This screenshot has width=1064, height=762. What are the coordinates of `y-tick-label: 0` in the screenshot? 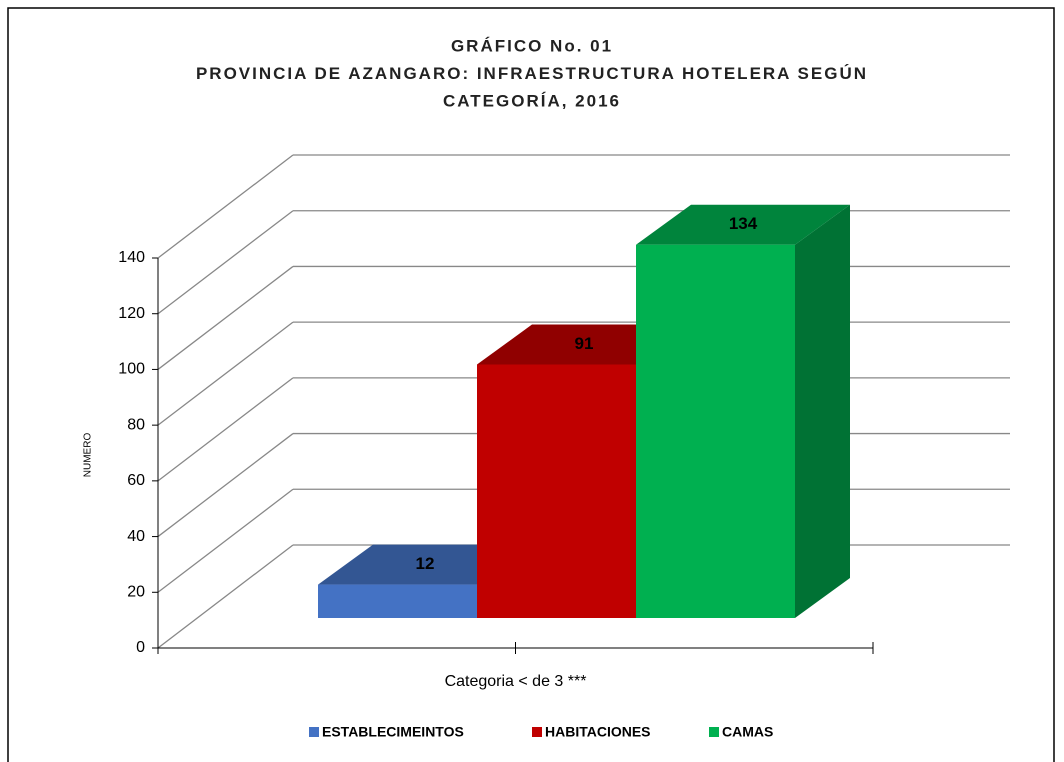 It's located at (140, 647).